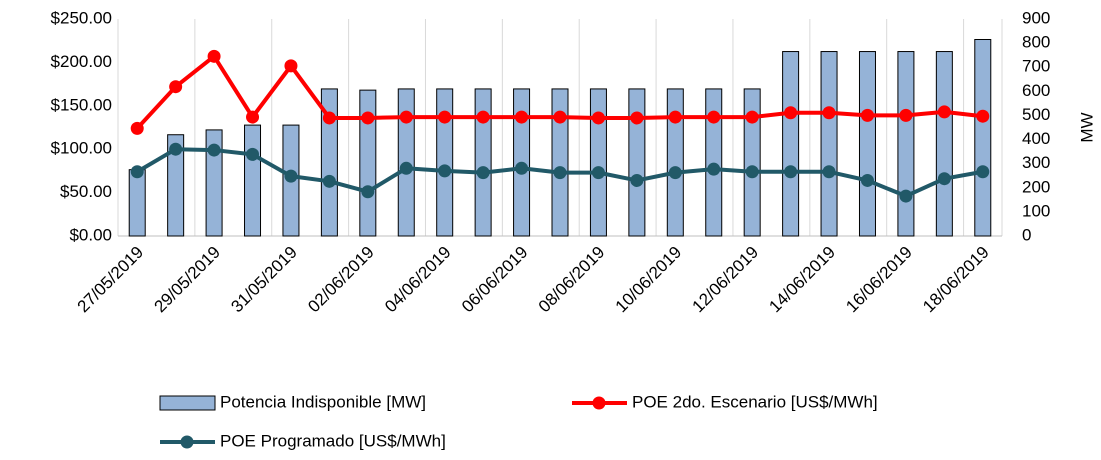 Image resolution: width=1101 pixels, height=460 pixels. I want to click on x-tick-label: 14/06/2019, so click(802, 280).